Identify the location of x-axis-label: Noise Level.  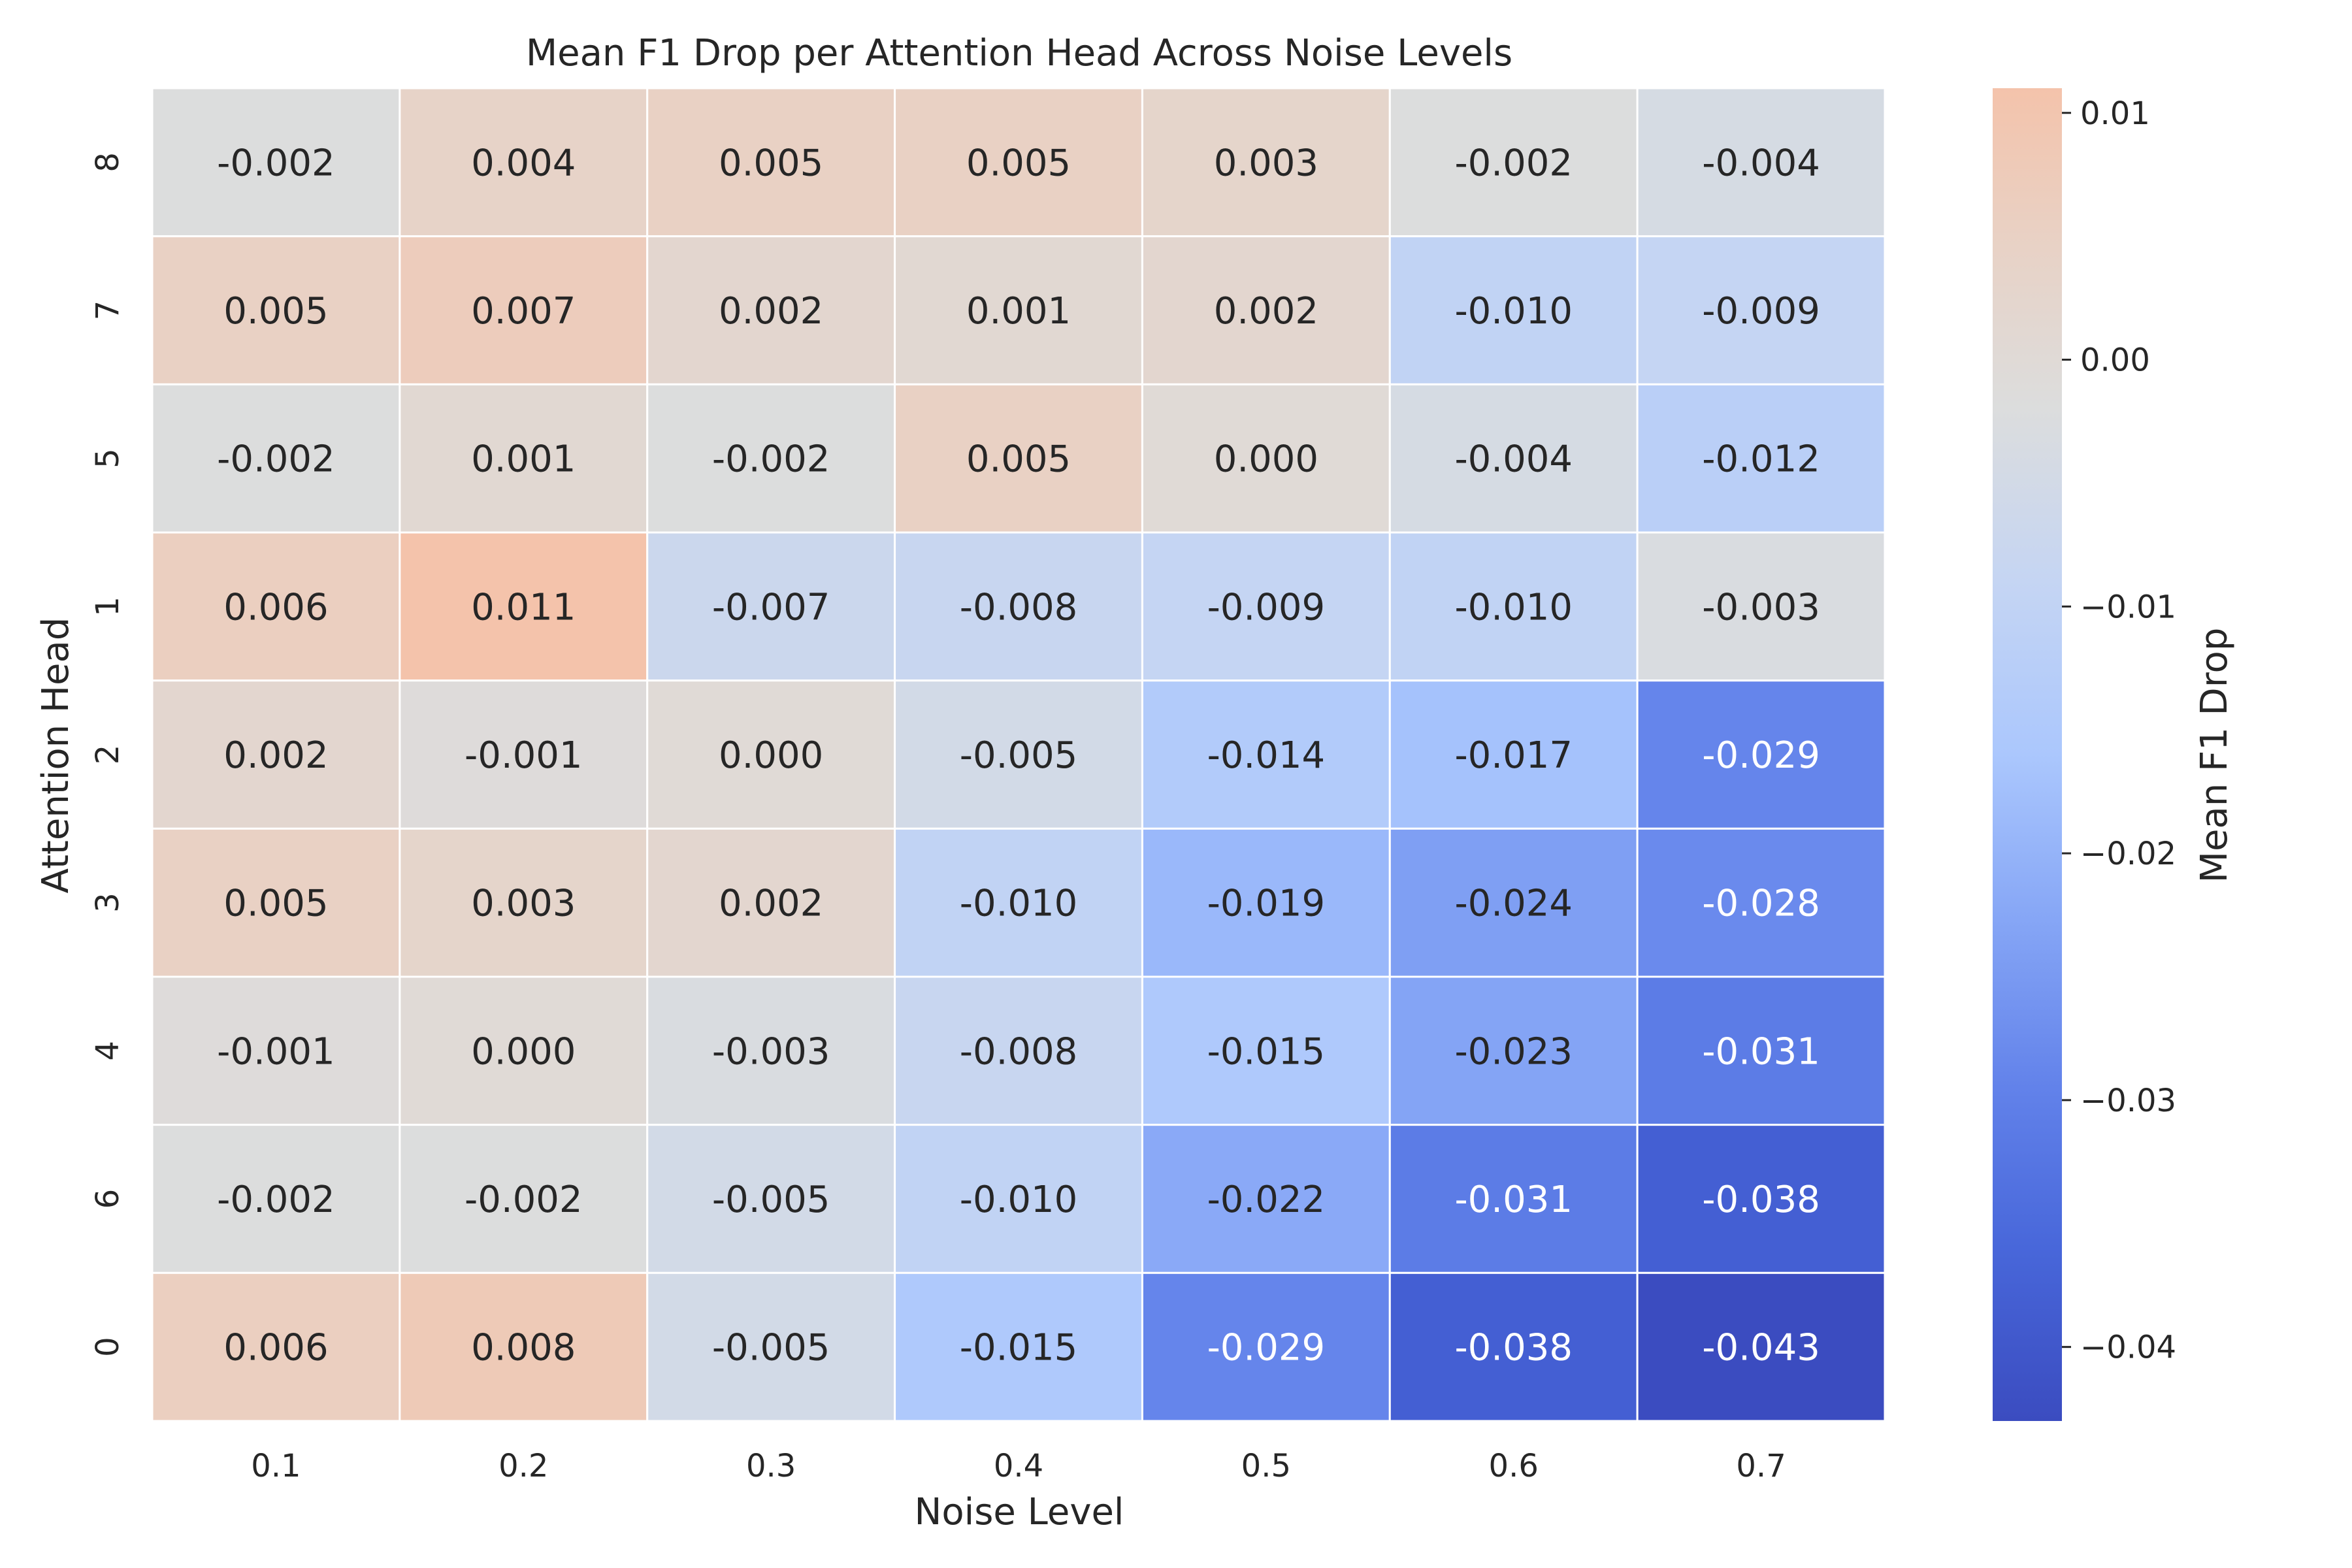
(1019, 1512).